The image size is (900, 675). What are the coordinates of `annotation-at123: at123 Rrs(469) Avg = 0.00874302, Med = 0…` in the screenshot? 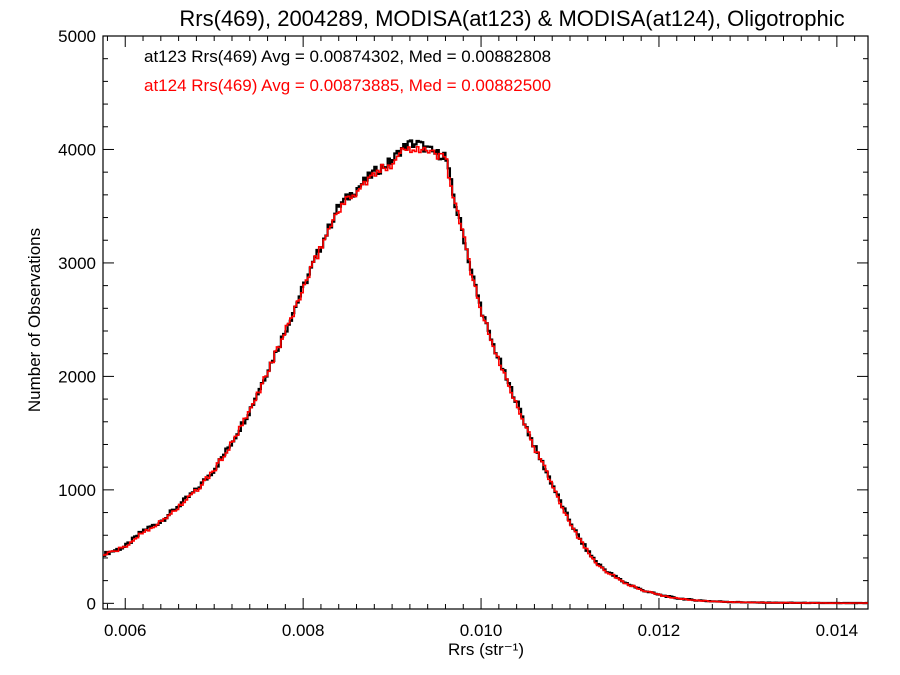 It's located at (347, 56).